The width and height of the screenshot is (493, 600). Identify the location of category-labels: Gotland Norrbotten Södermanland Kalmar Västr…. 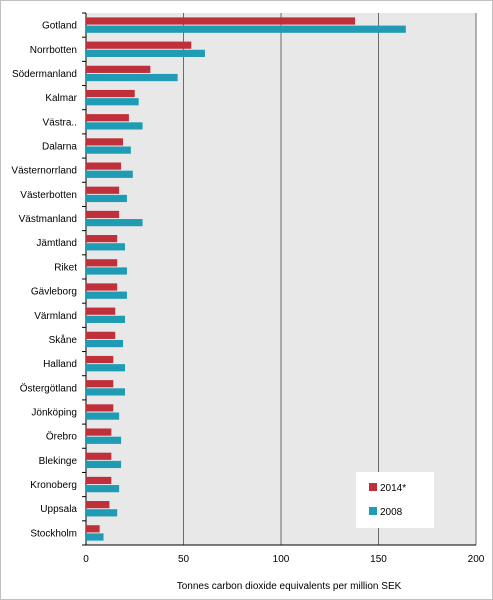
(44, 280).